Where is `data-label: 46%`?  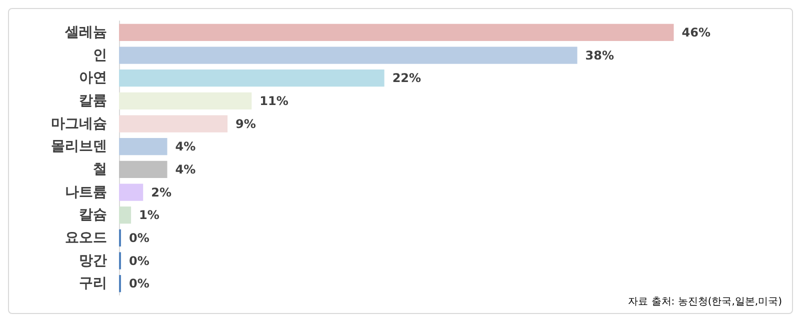
data-label: 46% is located at coordinates (696, 32).